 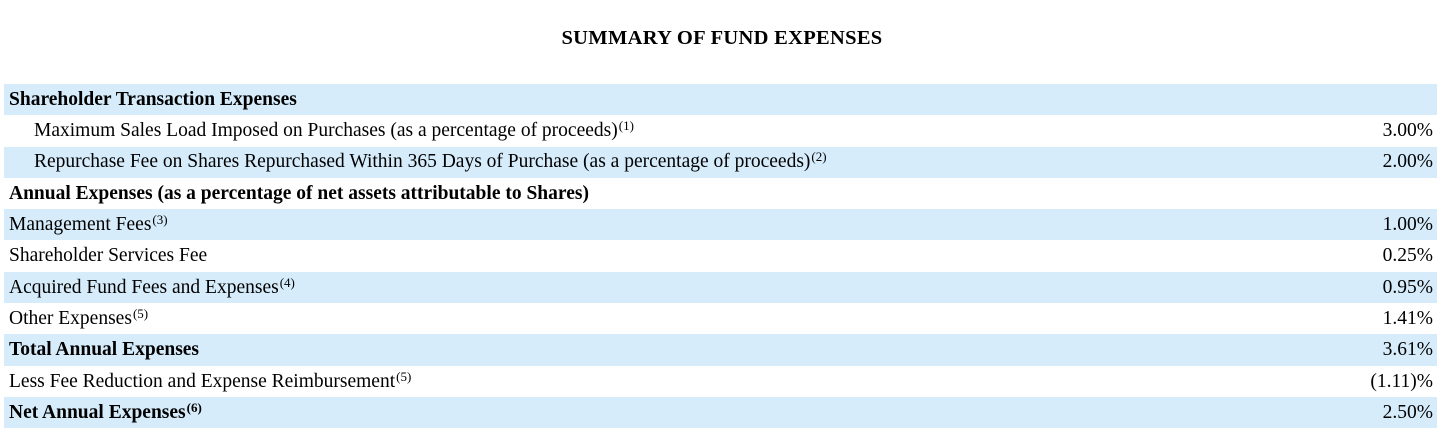 What do you see at coordinates (626, 126) in the screenshot?
I see `footnote-ref: (1)` at bounding box center [626, 126].